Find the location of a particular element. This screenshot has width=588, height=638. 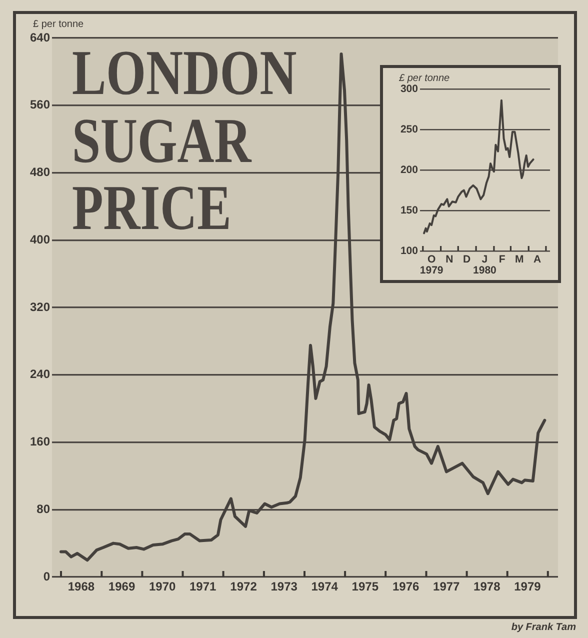

y-tick-label: 240 is located at coordinates (40, 374).